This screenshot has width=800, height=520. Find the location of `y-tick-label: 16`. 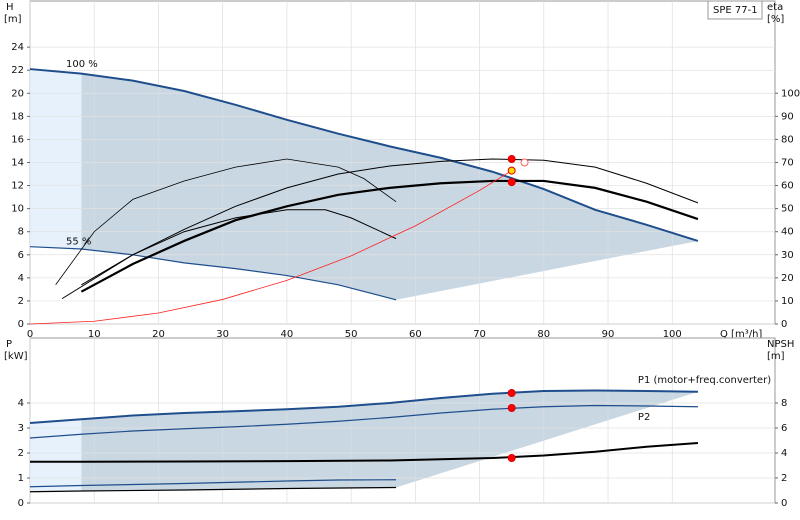

y-tick-label: 16 is located at coordinates (17, 139).